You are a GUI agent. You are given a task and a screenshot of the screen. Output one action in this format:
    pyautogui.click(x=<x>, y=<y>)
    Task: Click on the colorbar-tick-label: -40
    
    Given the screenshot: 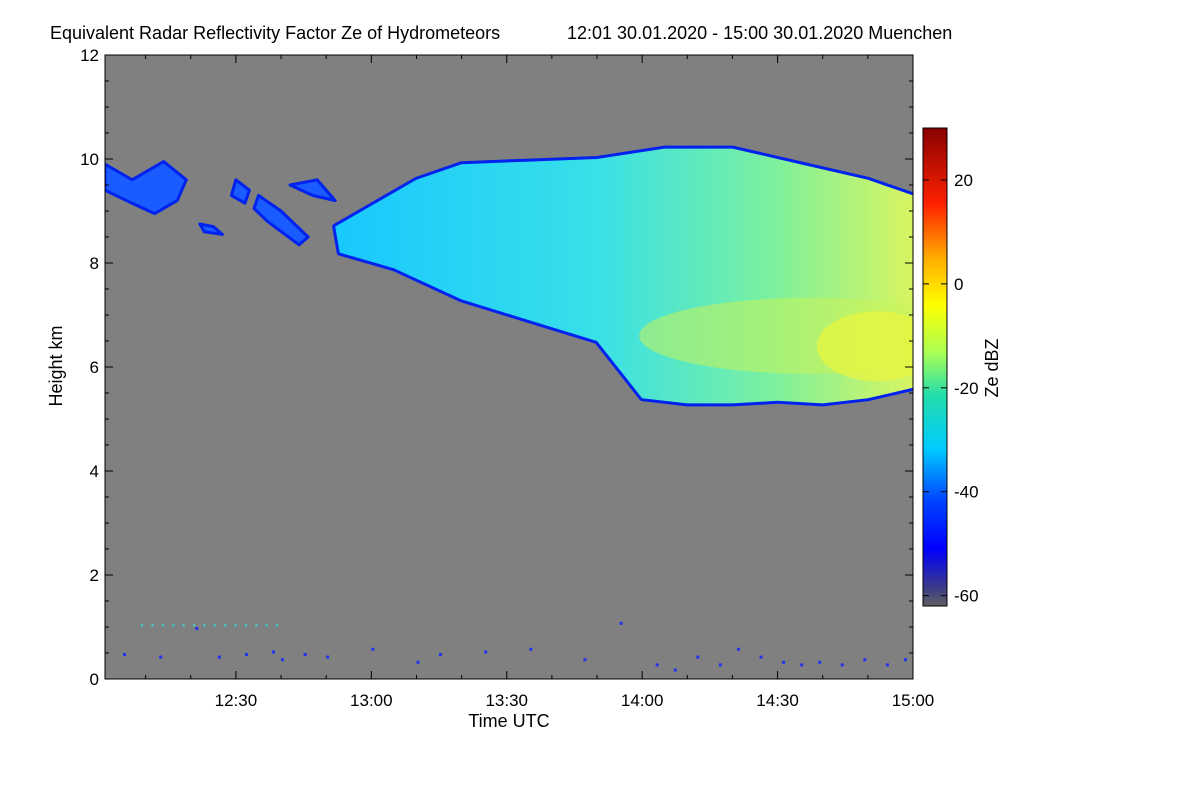 What is the action you would take?
    pyautogui.click(x=966, y=492)
    